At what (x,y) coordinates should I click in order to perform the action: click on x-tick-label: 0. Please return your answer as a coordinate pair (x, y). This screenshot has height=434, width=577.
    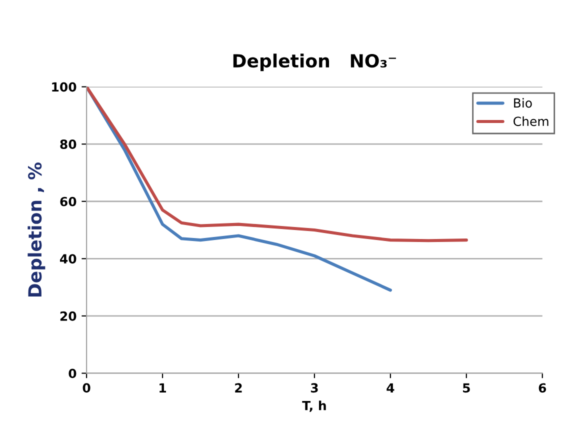
    Looking at the image, I should click on (86, 388).